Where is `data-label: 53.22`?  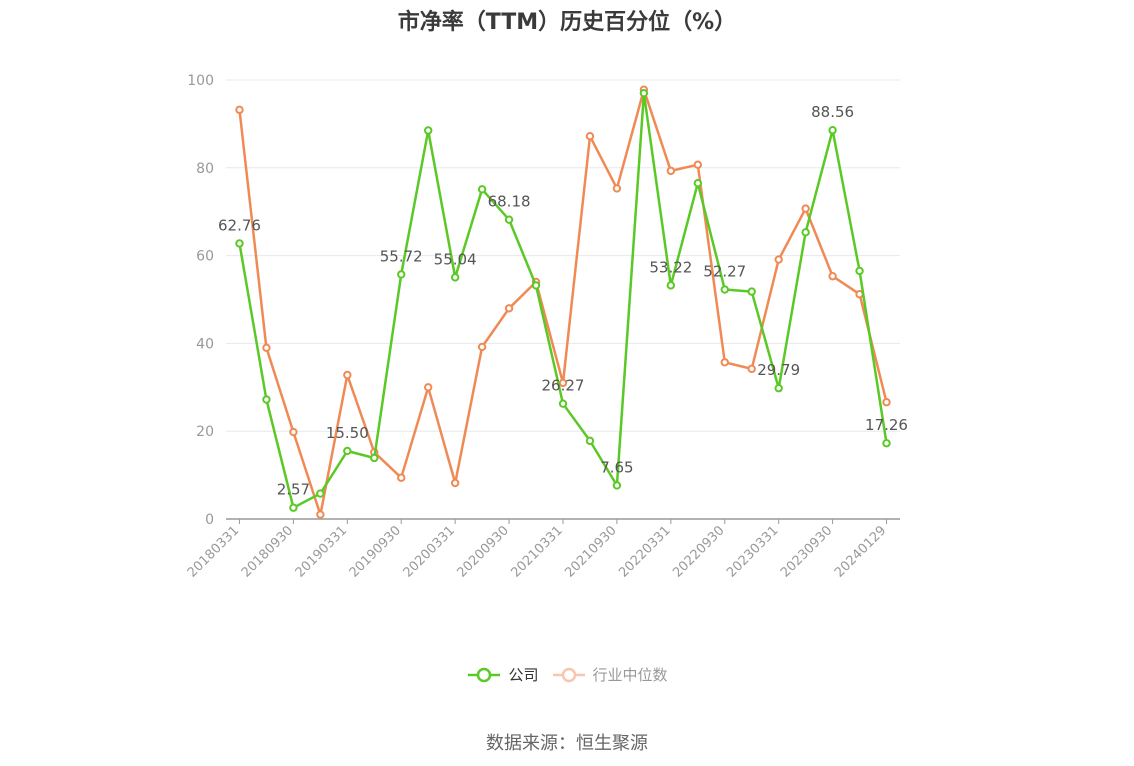 data-label: 53.22 is located at coordinates (670, 267).